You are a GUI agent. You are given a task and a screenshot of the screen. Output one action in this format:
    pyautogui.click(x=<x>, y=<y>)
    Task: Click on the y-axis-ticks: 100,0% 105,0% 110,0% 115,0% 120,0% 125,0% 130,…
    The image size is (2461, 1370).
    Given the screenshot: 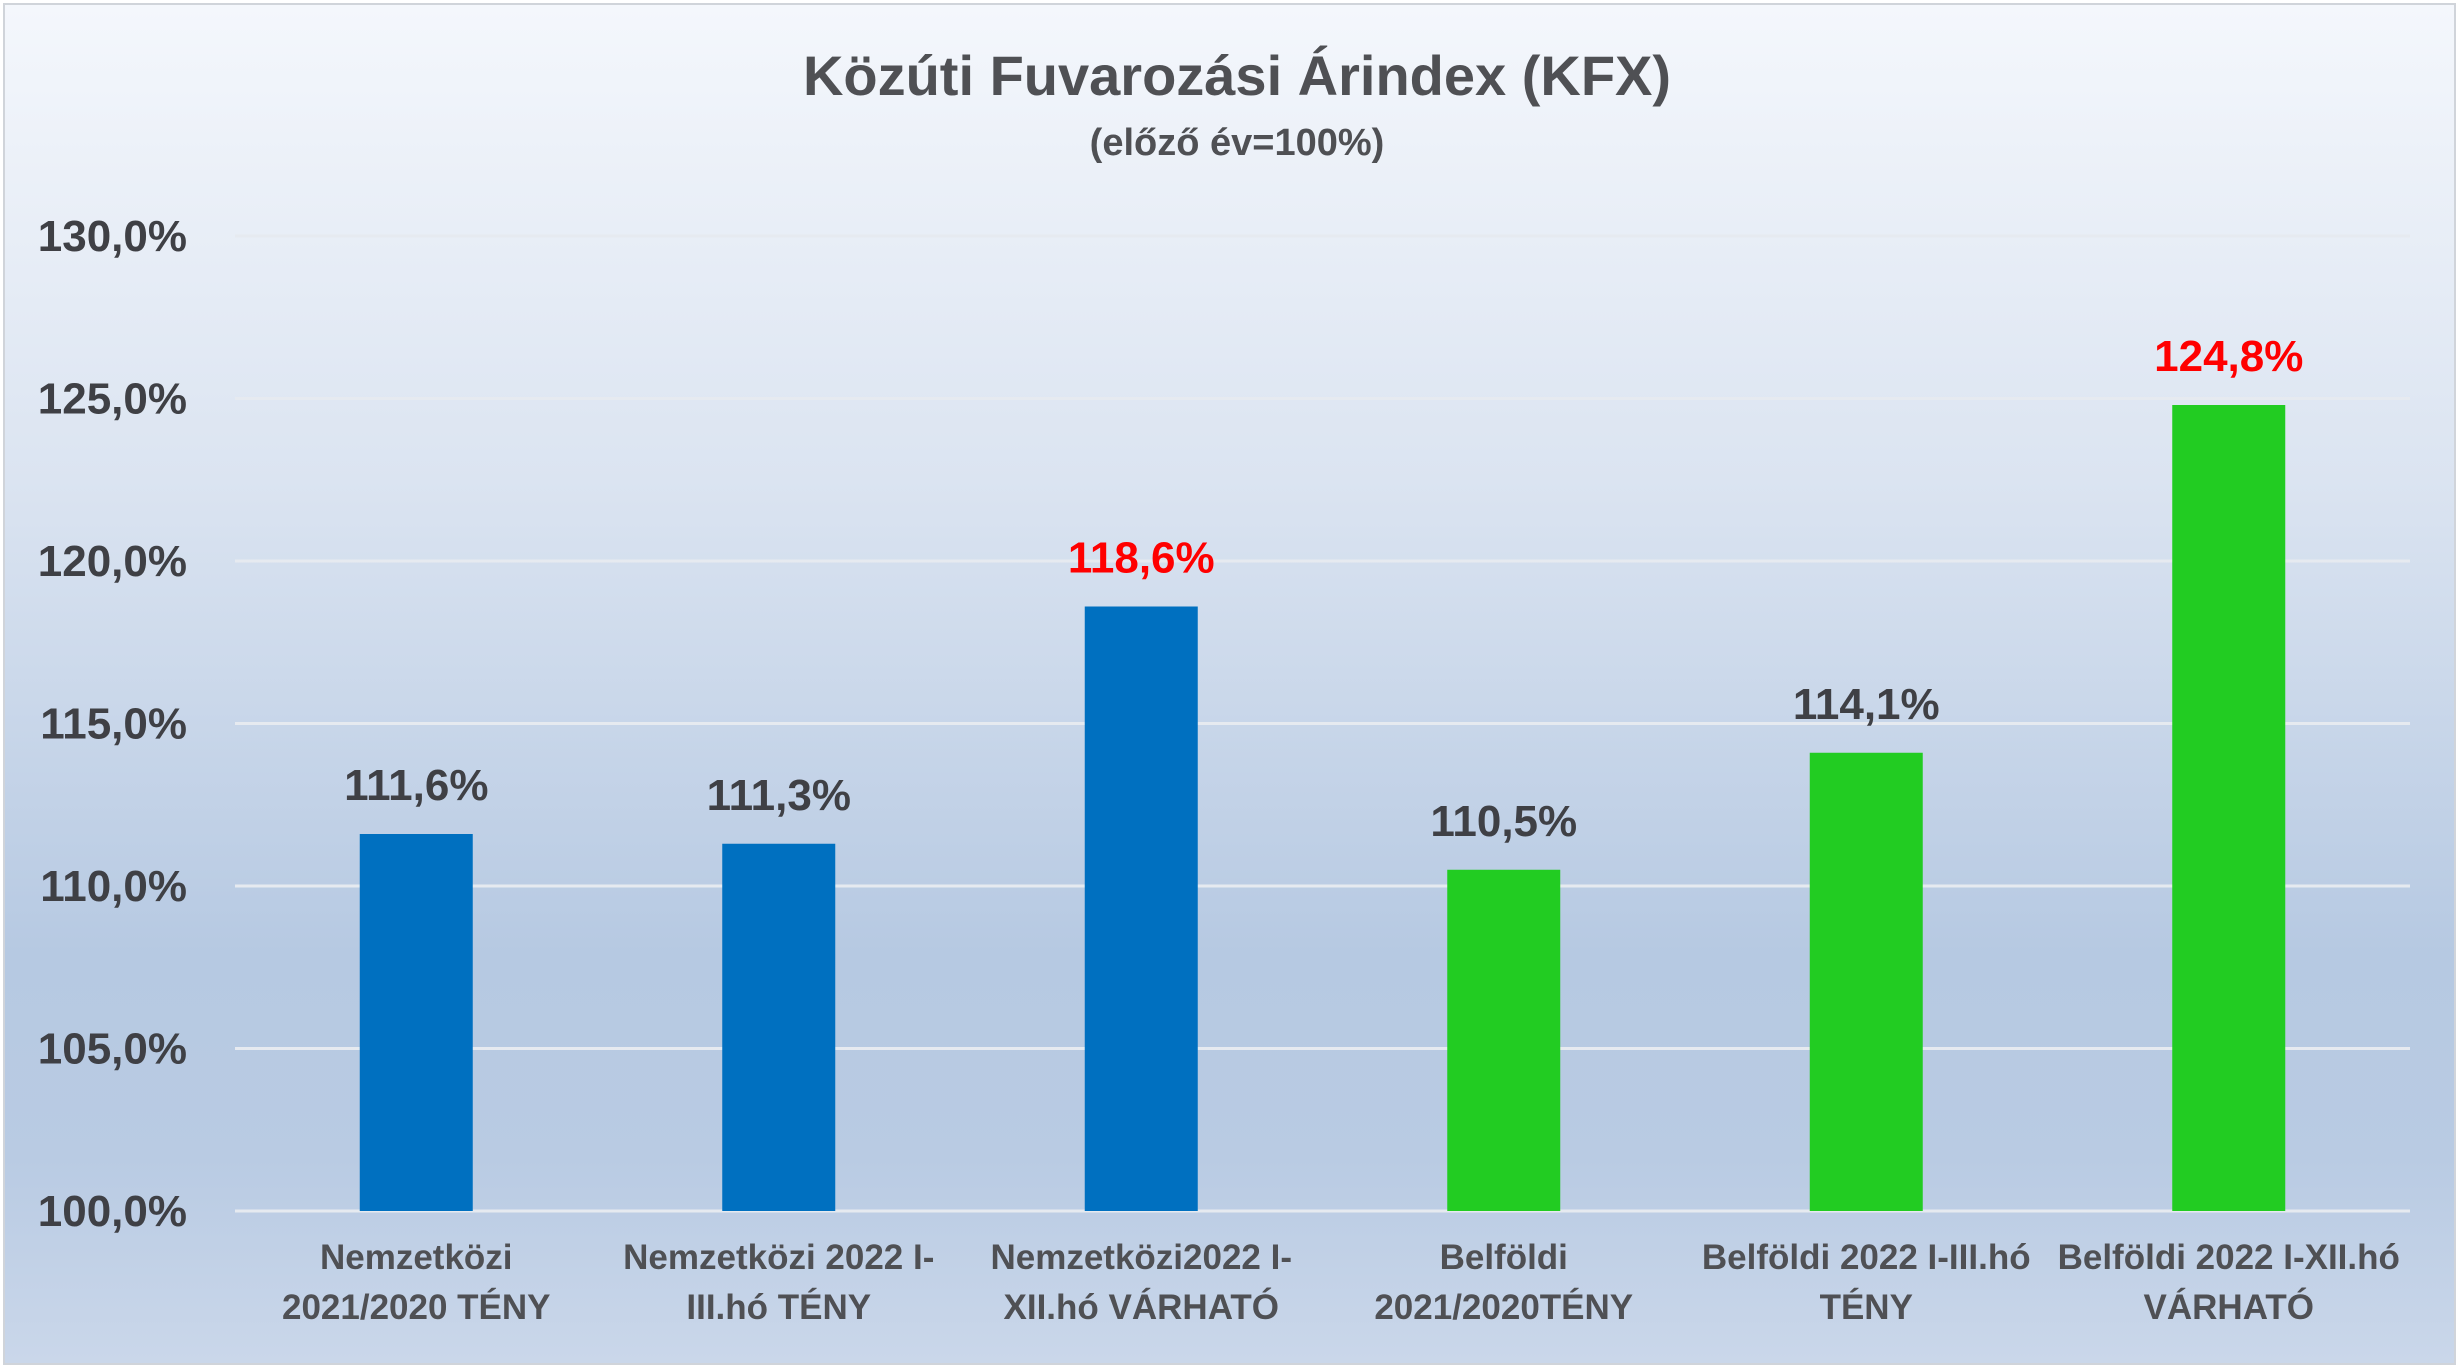 What is the action you would take?
    pyautogui.click(x=112, y=724)
    